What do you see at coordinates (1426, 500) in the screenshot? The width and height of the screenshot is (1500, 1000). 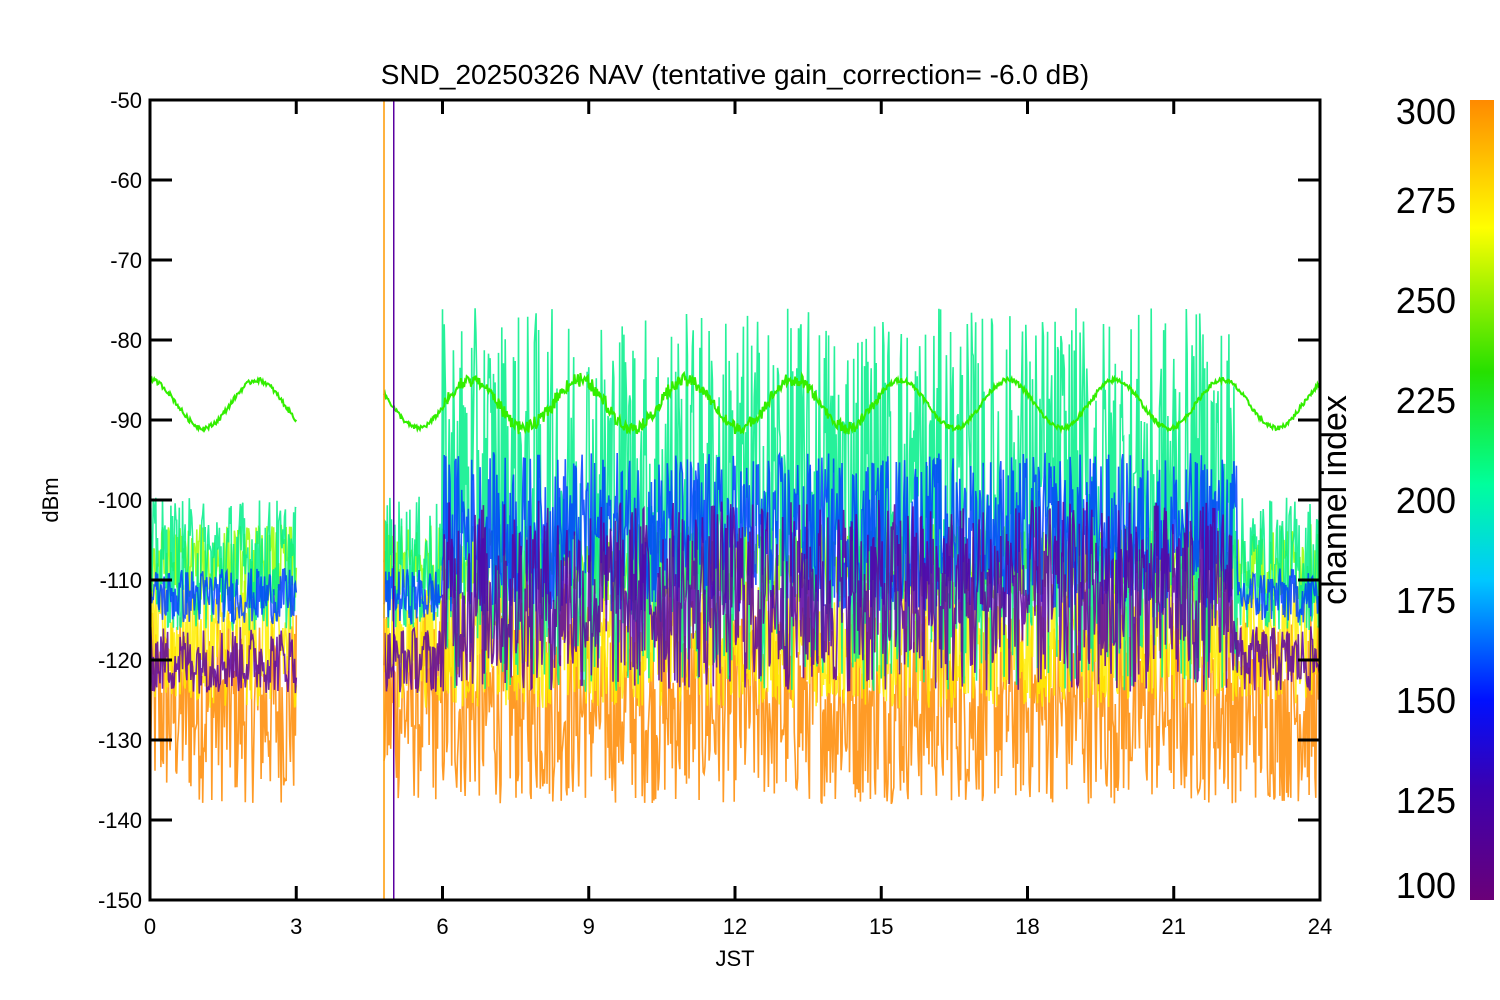 I see `colorbar-tick-label: 200` at bounding box center [1426, 500].